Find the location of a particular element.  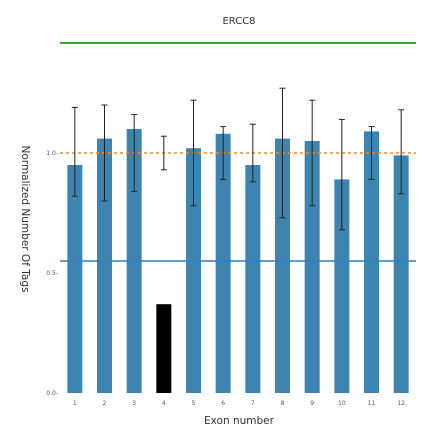

x-tick-label: 4 is located at coordinates (164, 403).